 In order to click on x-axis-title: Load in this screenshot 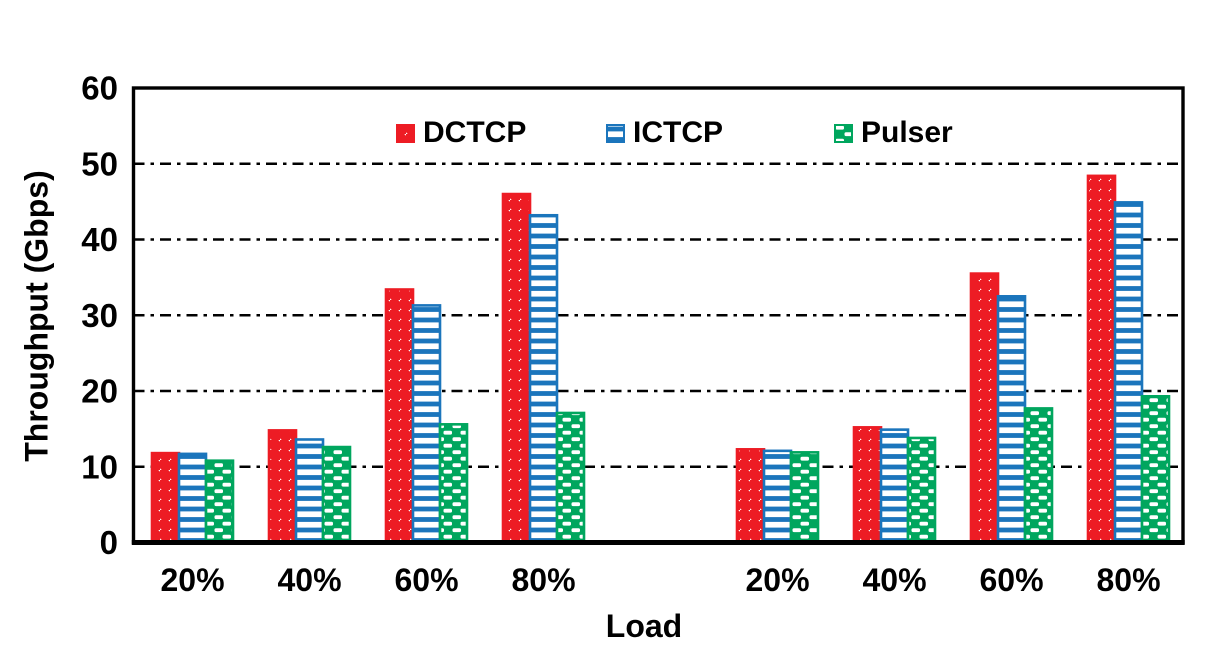, I will do `click(644, 626)`.